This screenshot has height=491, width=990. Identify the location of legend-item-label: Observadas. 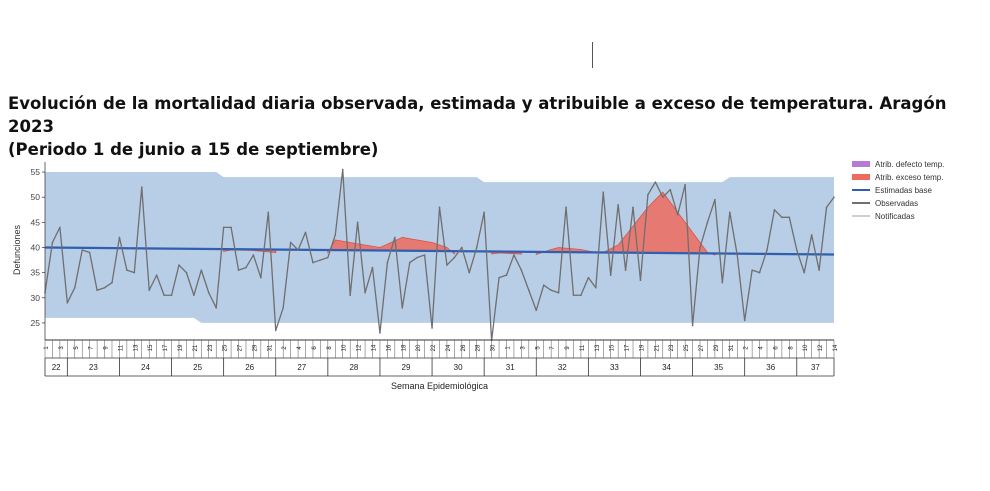
(896, 203).